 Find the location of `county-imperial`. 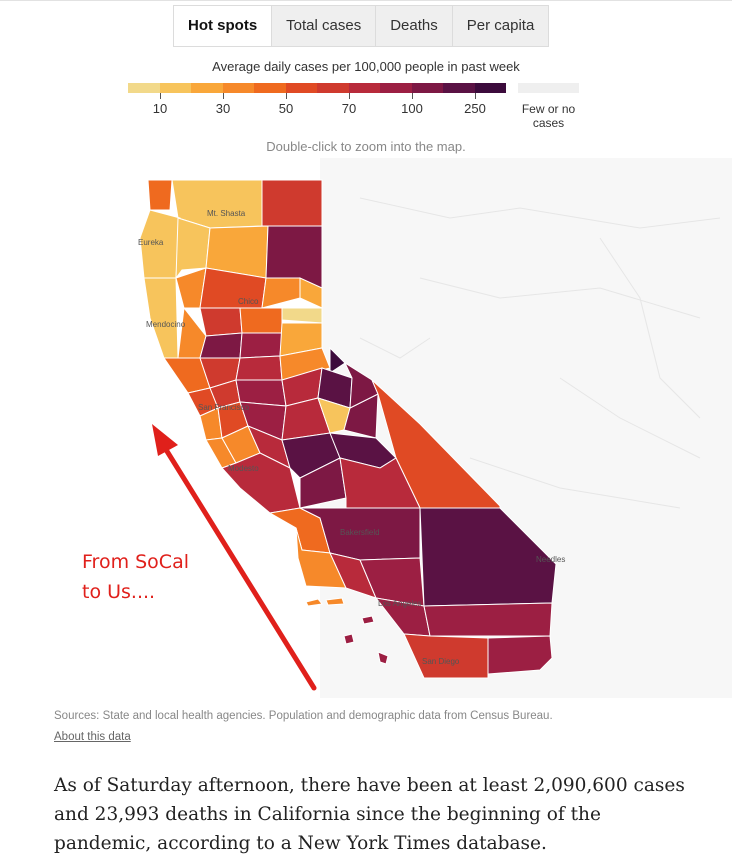

county-imperial is located at coordinates (520, 655).